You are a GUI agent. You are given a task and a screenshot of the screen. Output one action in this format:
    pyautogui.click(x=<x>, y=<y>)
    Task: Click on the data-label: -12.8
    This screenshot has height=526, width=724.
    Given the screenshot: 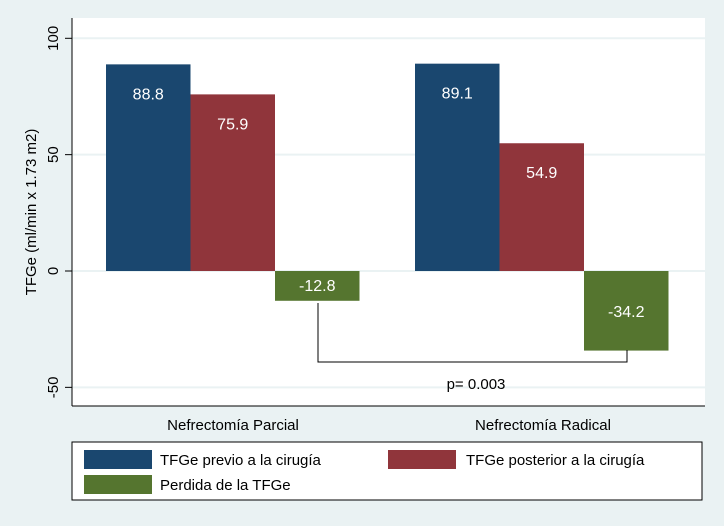 What is the action you would take?
    pyautogui.click(x=317, y=286)
    